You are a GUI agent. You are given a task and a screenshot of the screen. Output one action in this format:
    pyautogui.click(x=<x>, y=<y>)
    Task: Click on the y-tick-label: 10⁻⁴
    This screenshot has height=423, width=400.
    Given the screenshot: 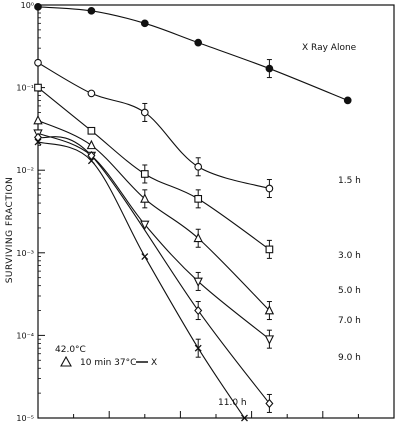 What is the action you would take?
    pyautogui.click(x=25, y=335)
    